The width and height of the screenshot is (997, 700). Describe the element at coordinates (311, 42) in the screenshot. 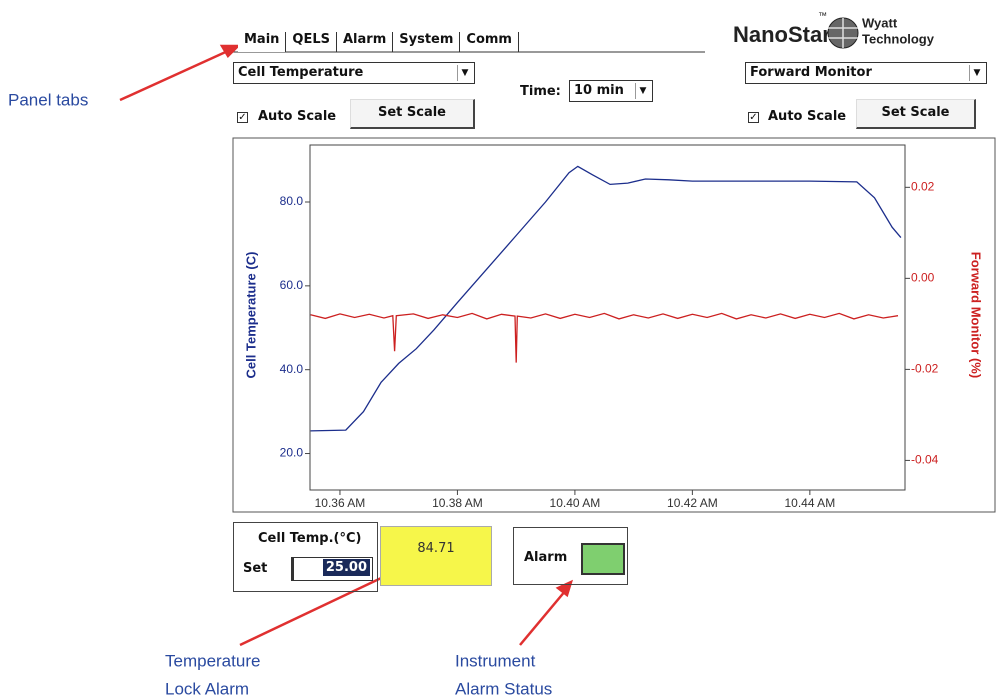

I see `tab: QELS` at that location.